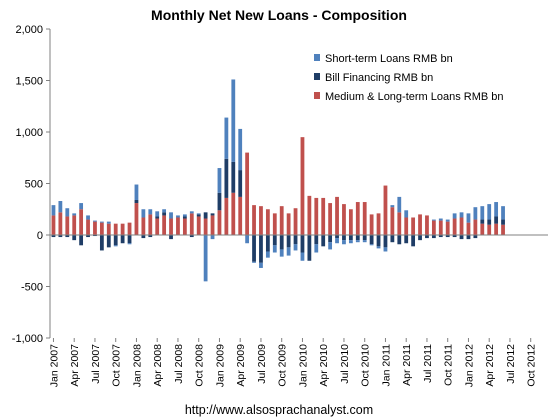 The width and height of the screenshot is (559, 419). What do you see at coordinates (345, 364) in the screenshot?
I see `x-tick-label: Jul 2010` at bounding box center [345, 364].